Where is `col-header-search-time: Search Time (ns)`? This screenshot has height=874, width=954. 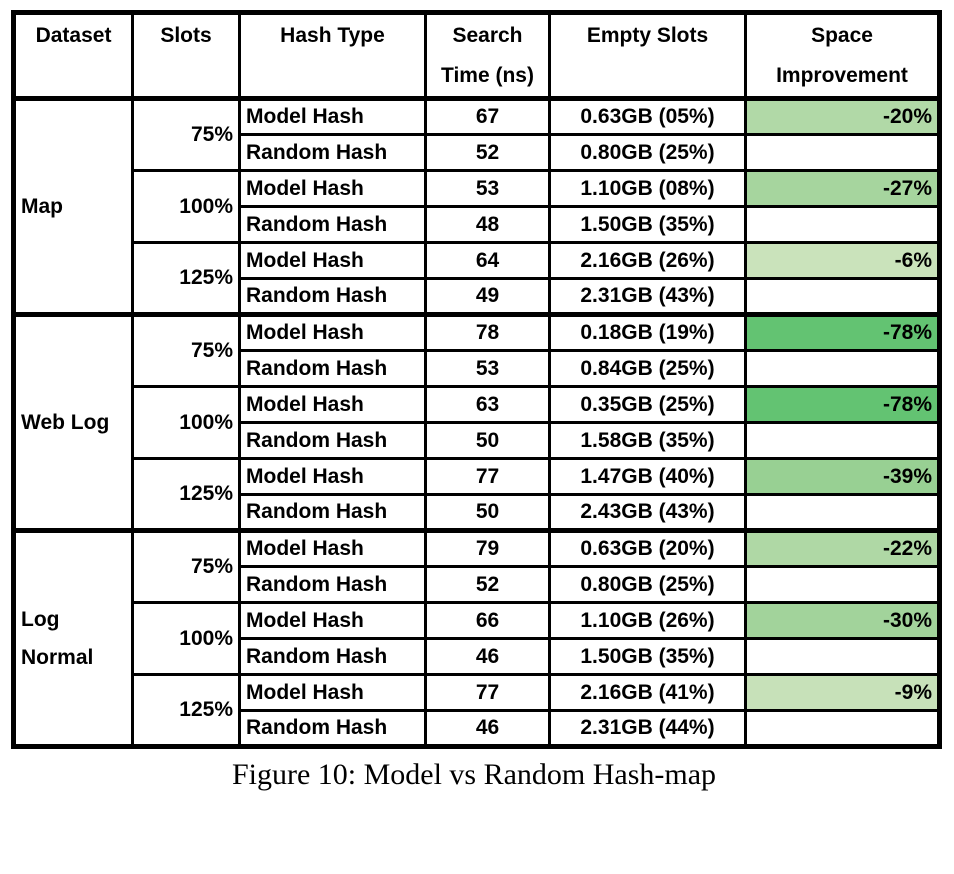 col-header-search-time: Search Time (ns) is located at coordinates (487, 56).